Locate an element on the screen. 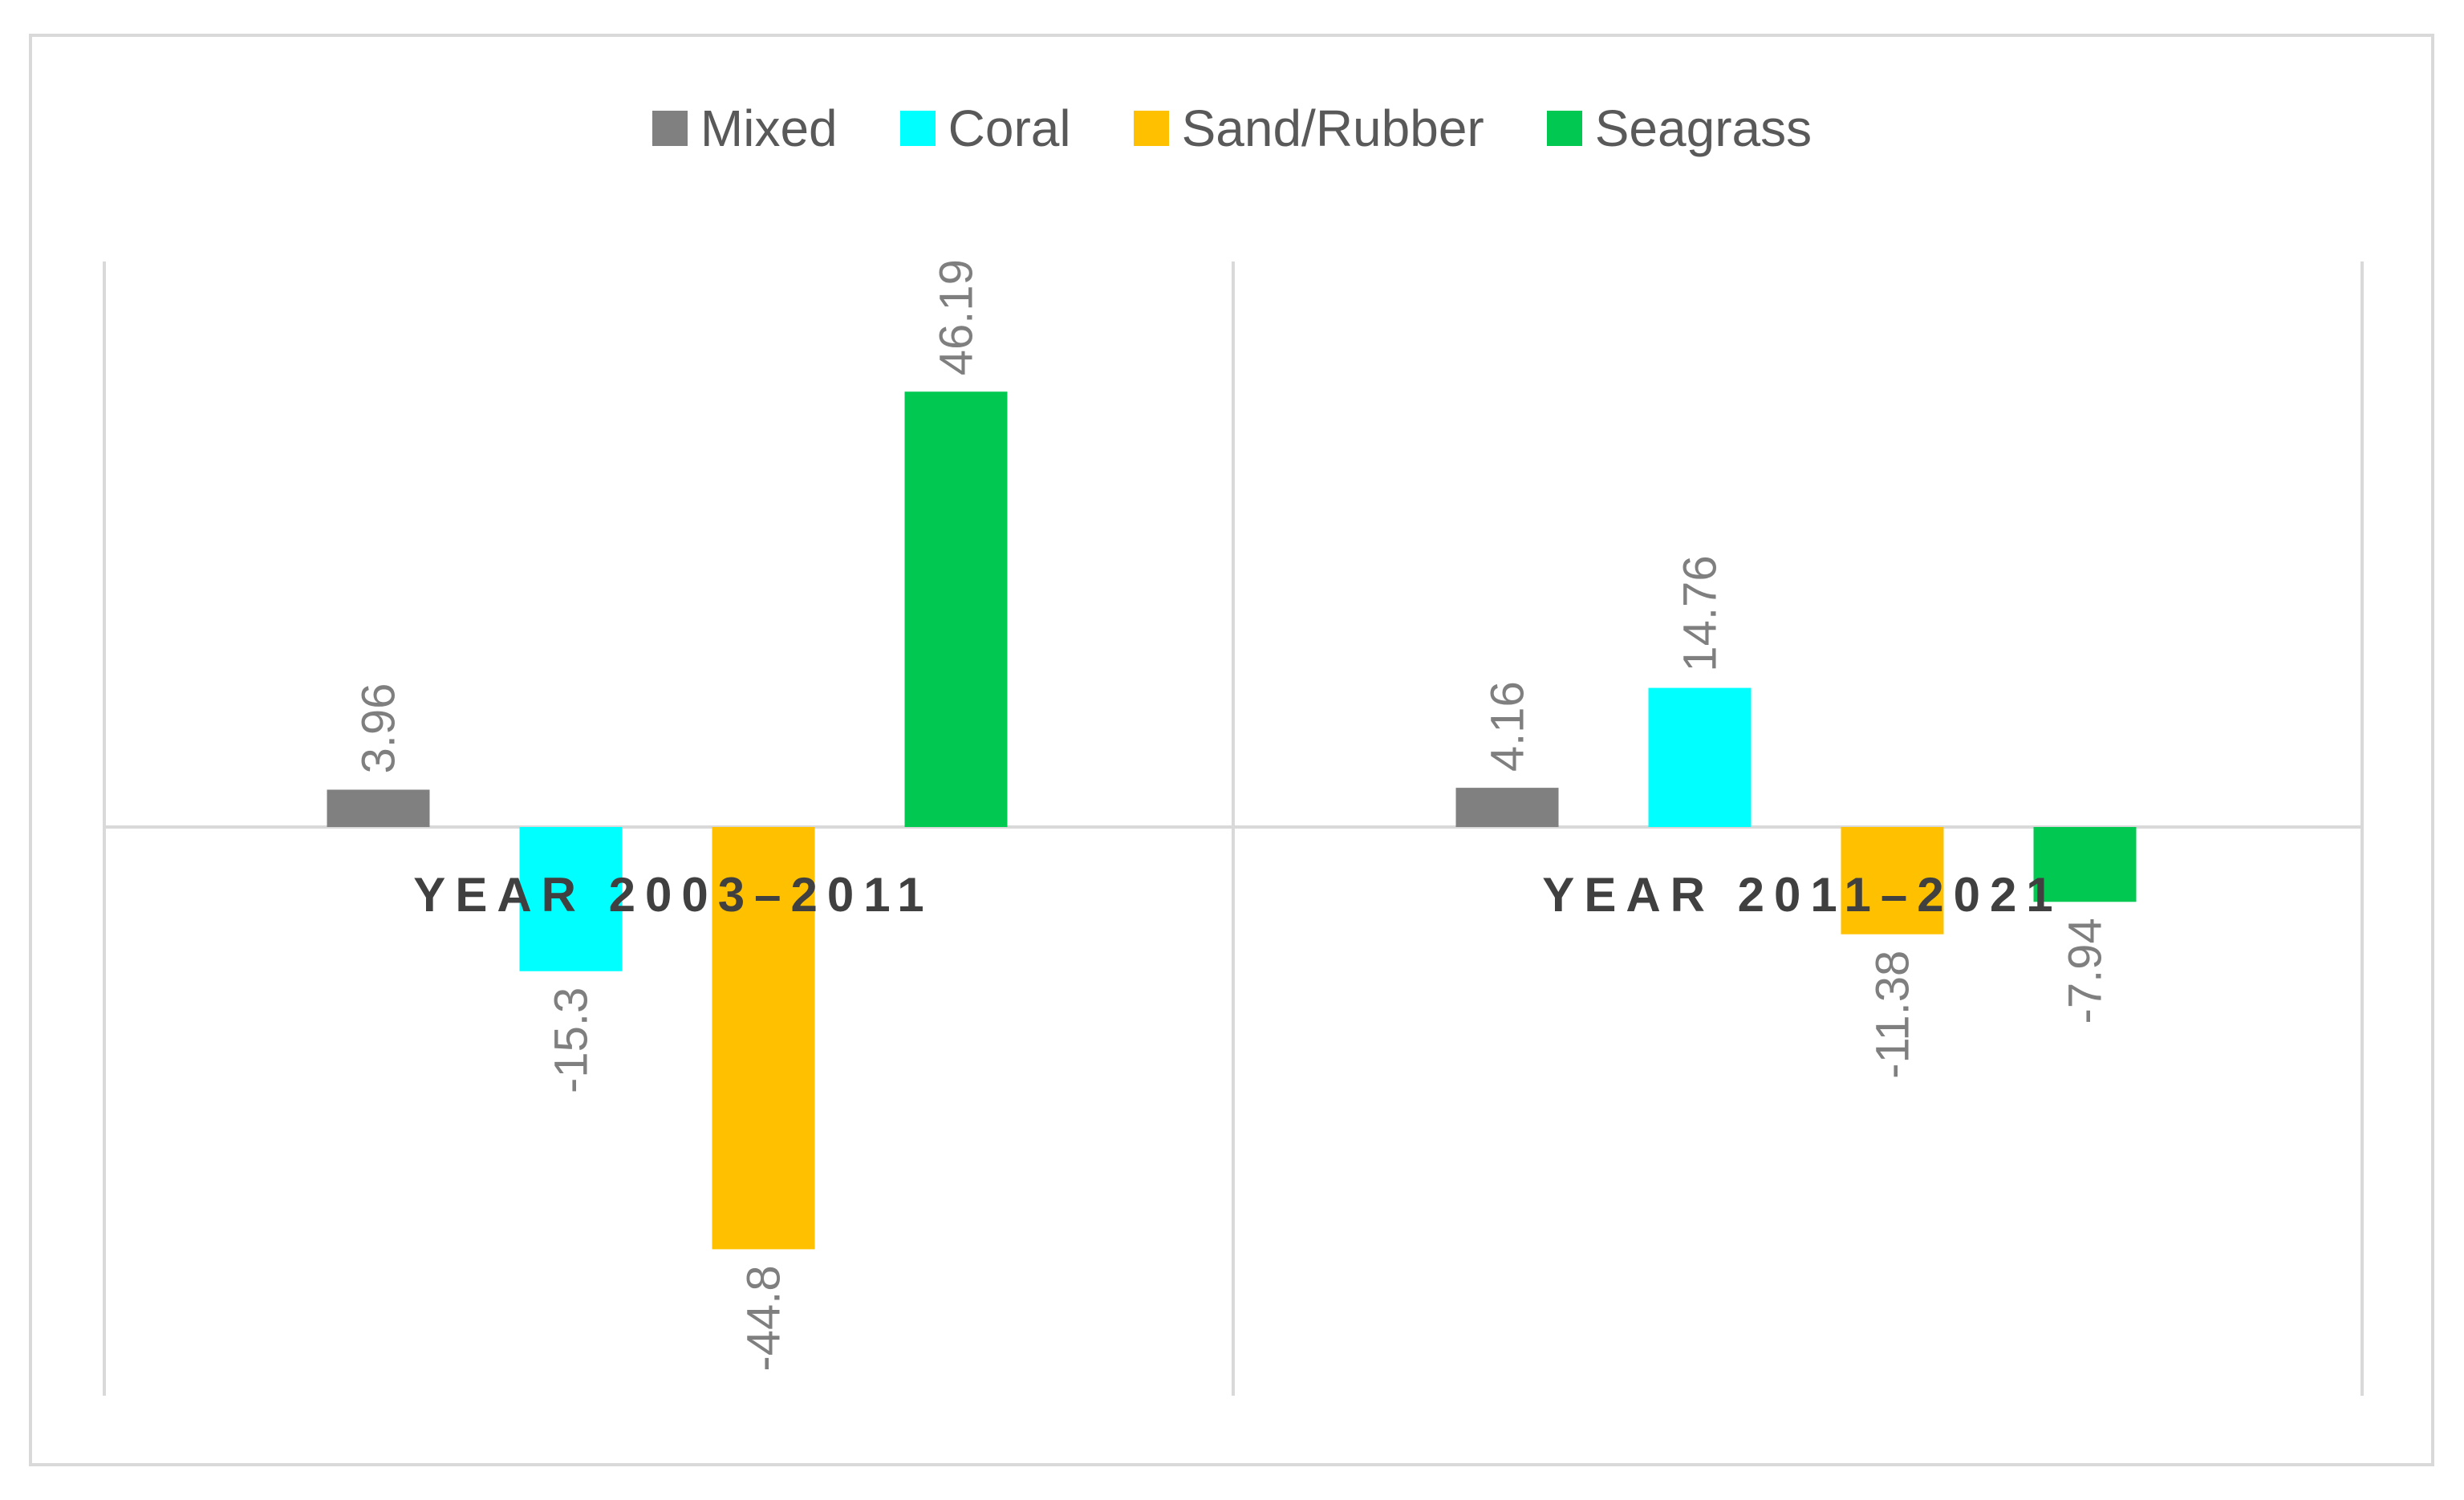 Image resolution: width=2464 pixels, height=1500 pixels. legend-item-coral: Coral is located at coordinates (985, 128).